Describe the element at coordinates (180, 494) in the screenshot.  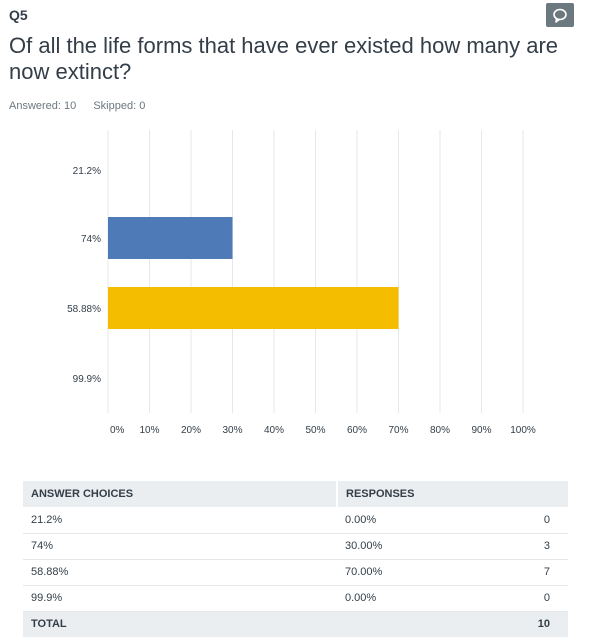
I see `header-answer-choices: ANSWER CHOICES` at that location.